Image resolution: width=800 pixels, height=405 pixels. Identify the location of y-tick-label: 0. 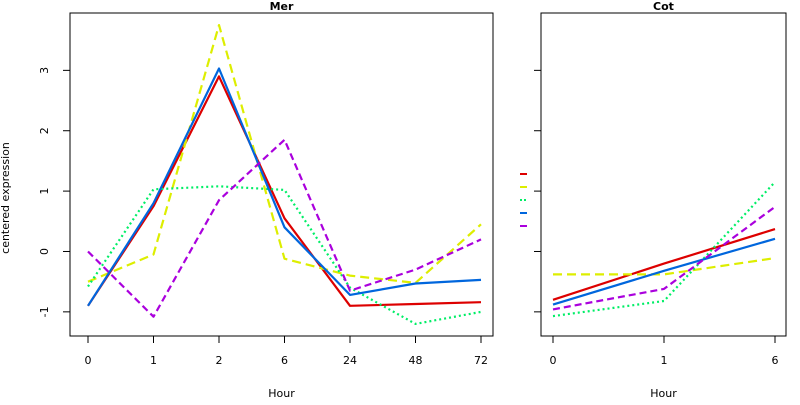
(44, 251).